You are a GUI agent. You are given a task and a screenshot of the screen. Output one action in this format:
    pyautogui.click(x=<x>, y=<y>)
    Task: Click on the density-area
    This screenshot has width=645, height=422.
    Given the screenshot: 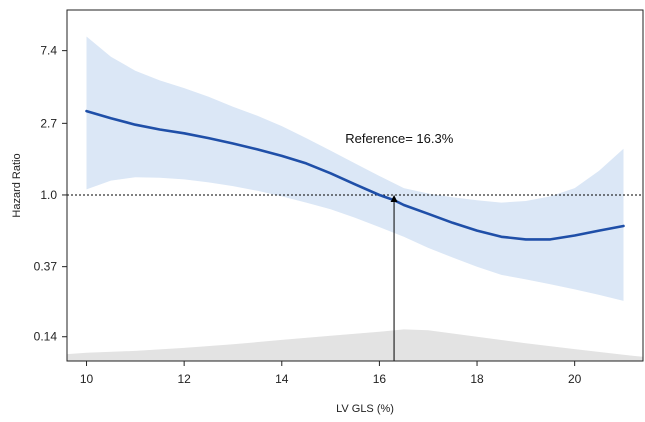 What is the action you would take?
    pyautogui.click(x=355, y=345)
    